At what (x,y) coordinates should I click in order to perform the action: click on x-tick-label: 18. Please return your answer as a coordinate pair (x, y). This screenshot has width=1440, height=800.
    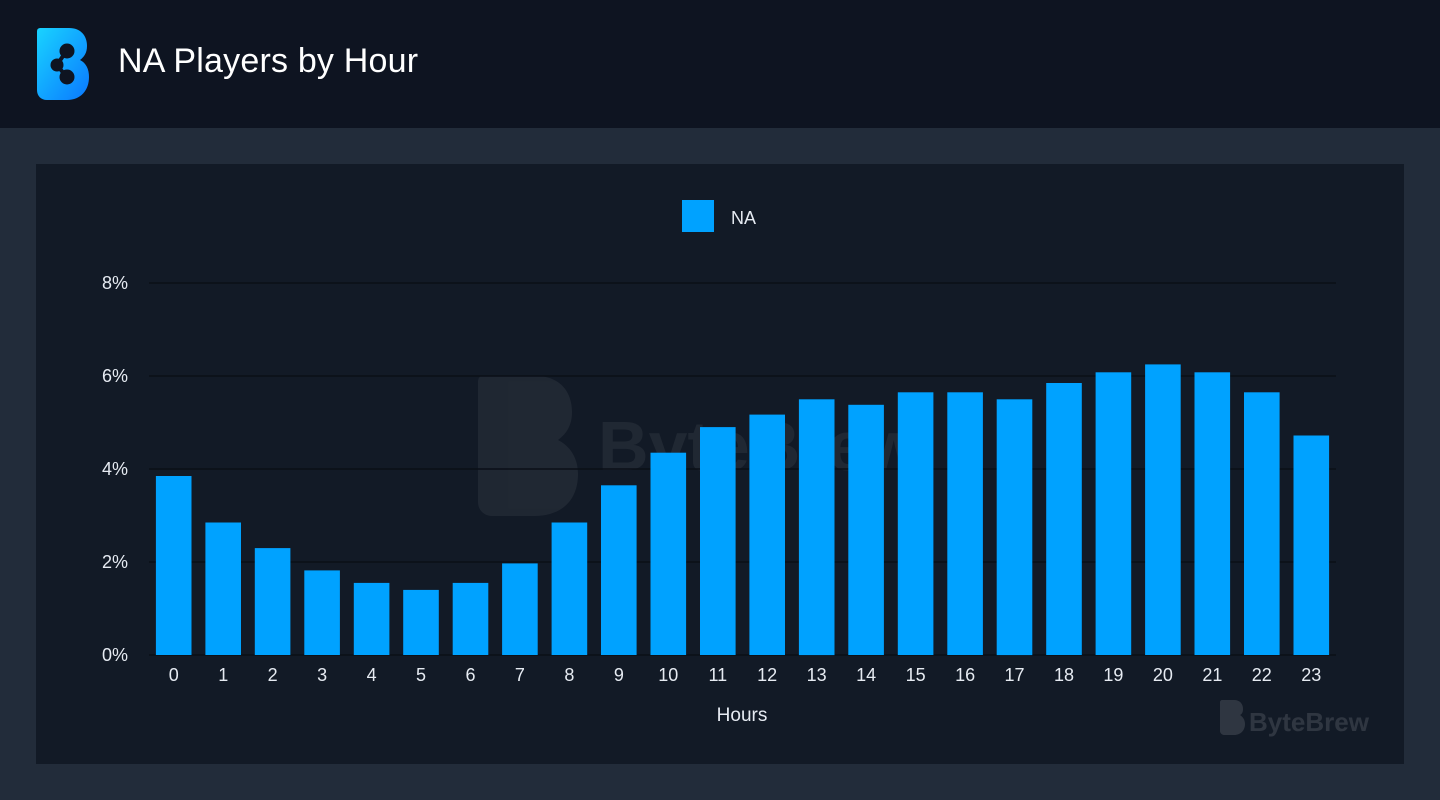
    Looking at the image, I should click on (1064, 675).